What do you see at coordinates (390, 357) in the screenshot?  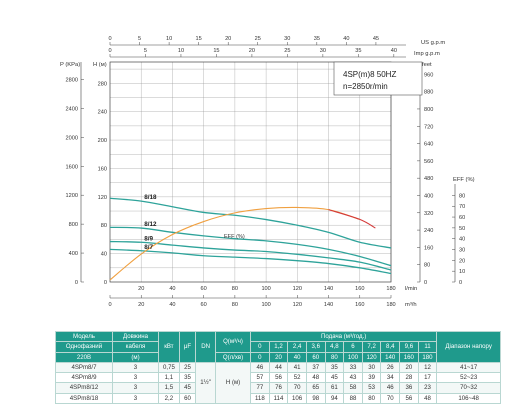 I see `q-lmin-cell: 140` at bounding box center [390, 357].